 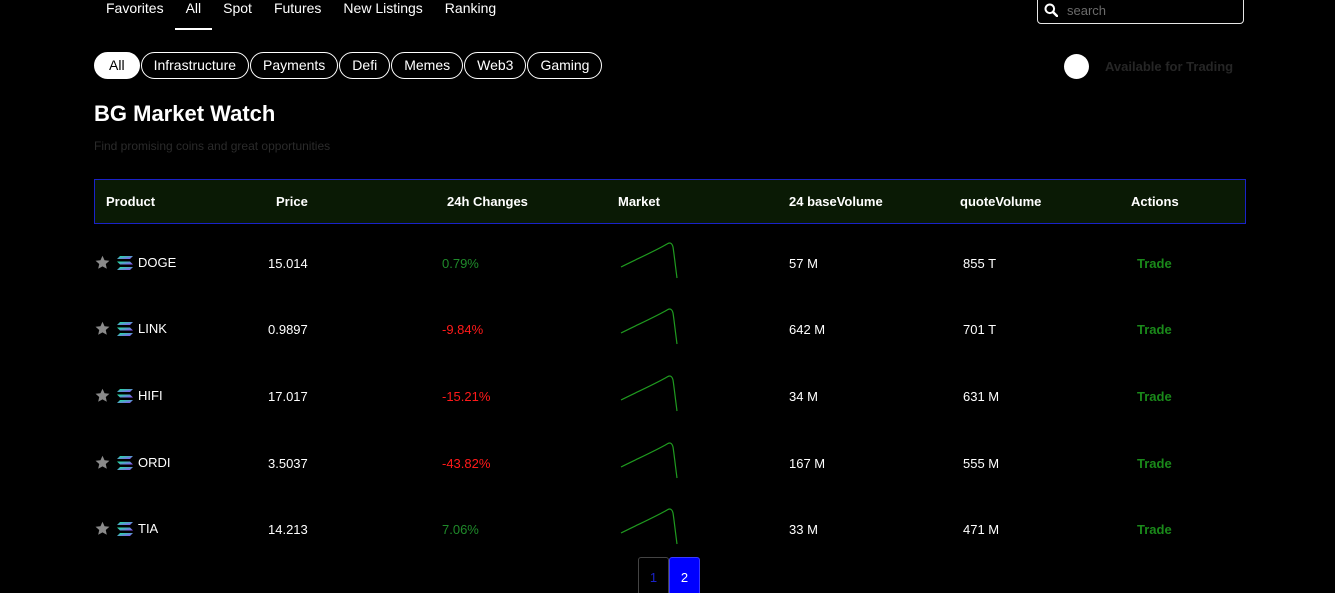 I want to click on category-infrastructure: Infrastructure, so click(x=195, y=65).